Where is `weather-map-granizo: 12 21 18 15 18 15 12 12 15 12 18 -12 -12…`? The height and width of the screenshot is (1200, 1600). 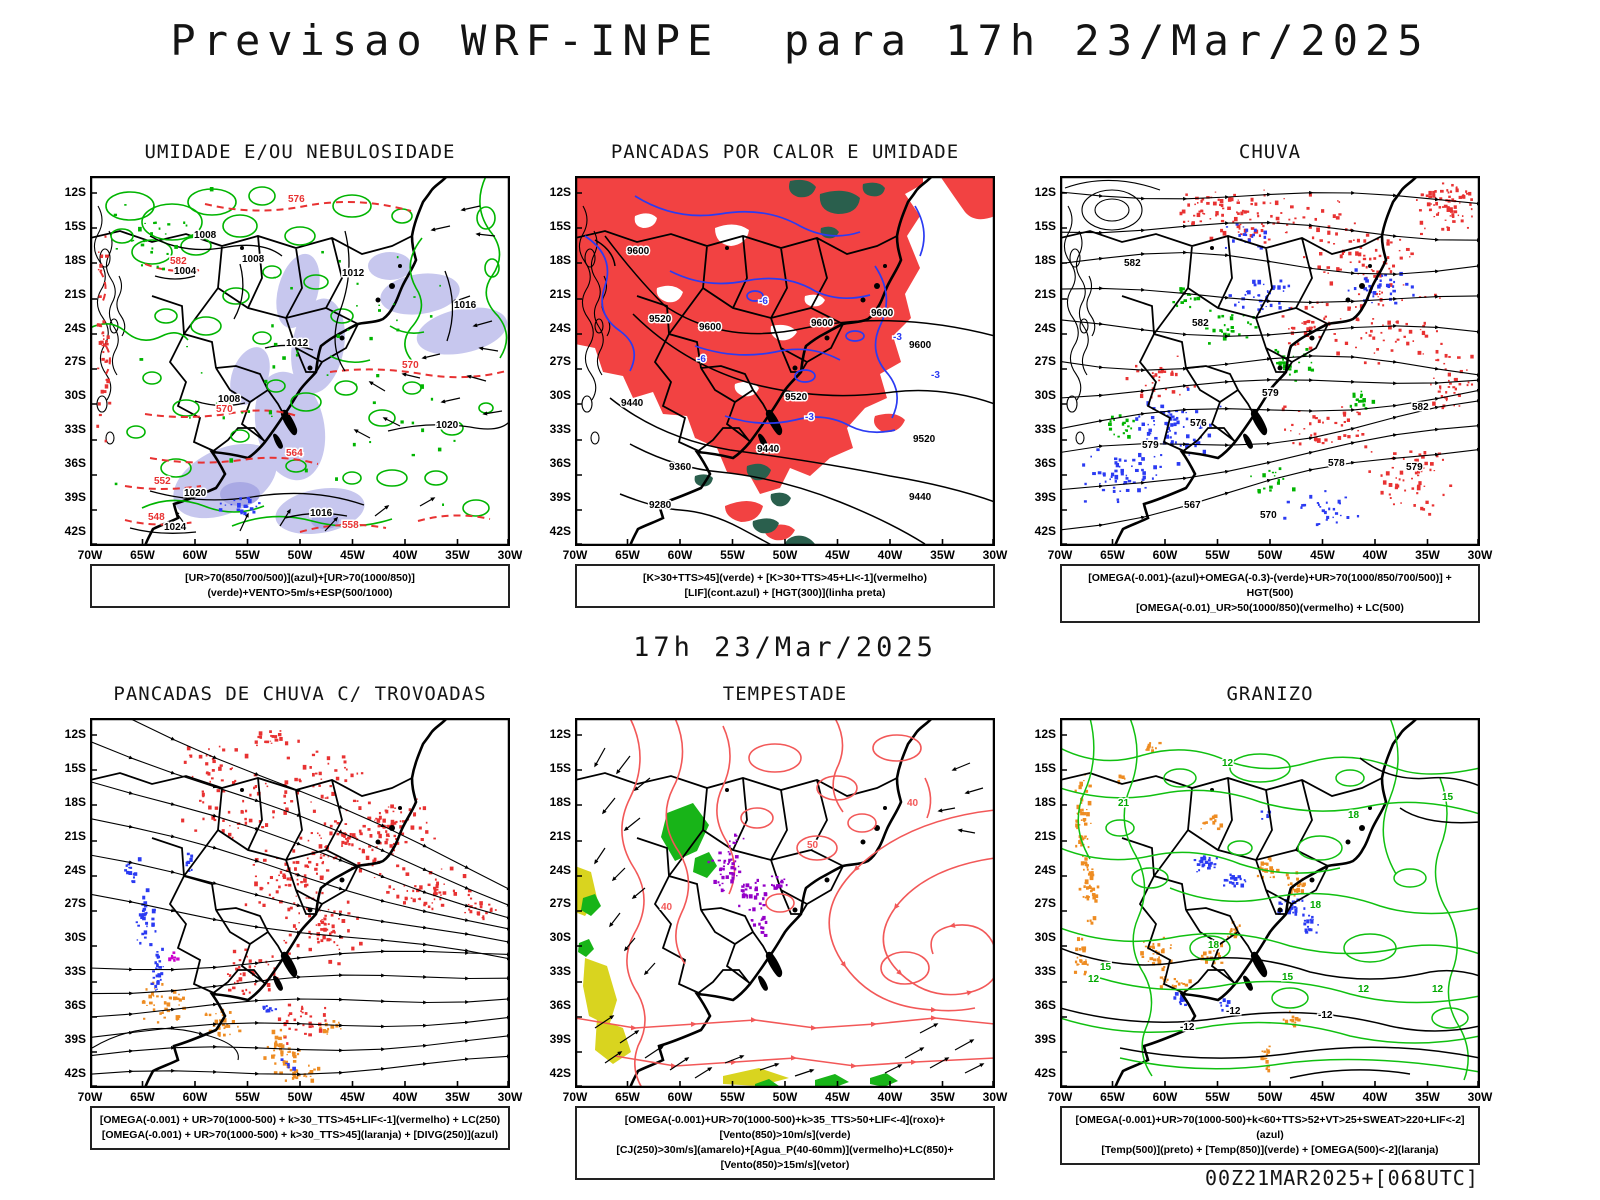 weather-map-granizo: 12 21 18 15 18 15 12 12 15 12 18 -12 -12… is located at coordinates (1263, 911).